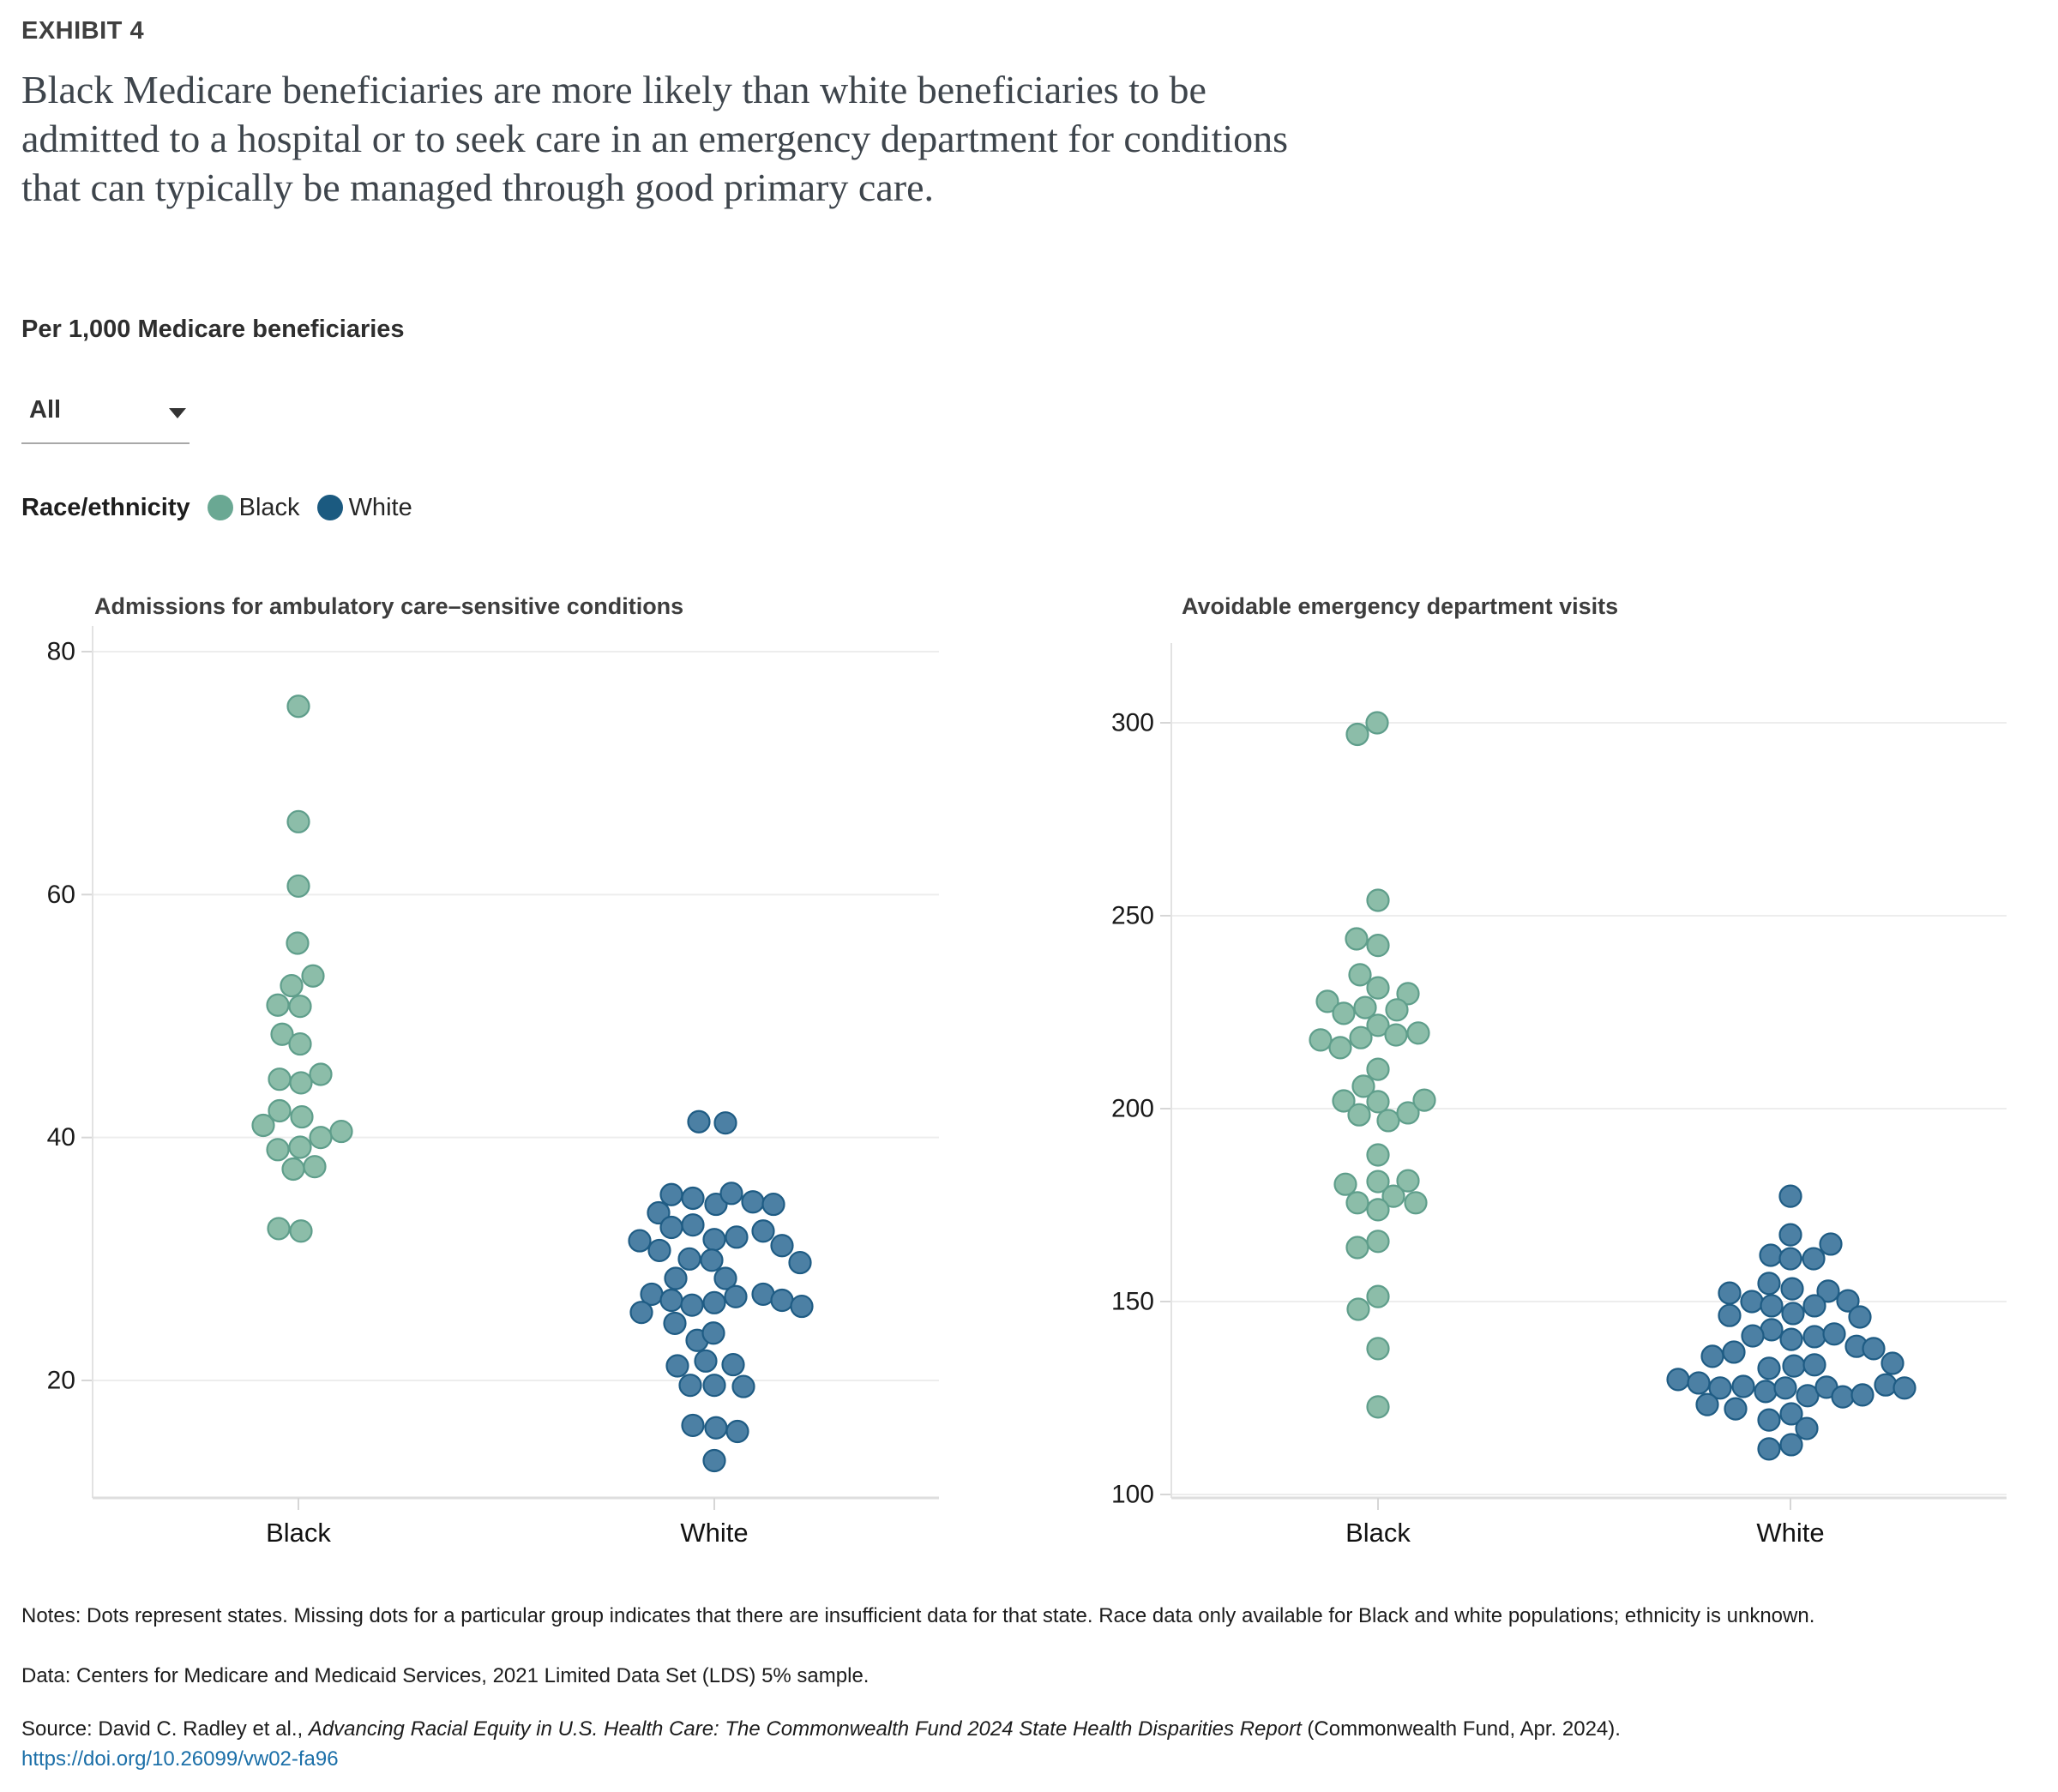 This screenshot has height=1792, width=2058. What do you see at coordinates (106, 416) in the screenshot?
I see `measure-dropdown: All` at bounding box center [106, 416].